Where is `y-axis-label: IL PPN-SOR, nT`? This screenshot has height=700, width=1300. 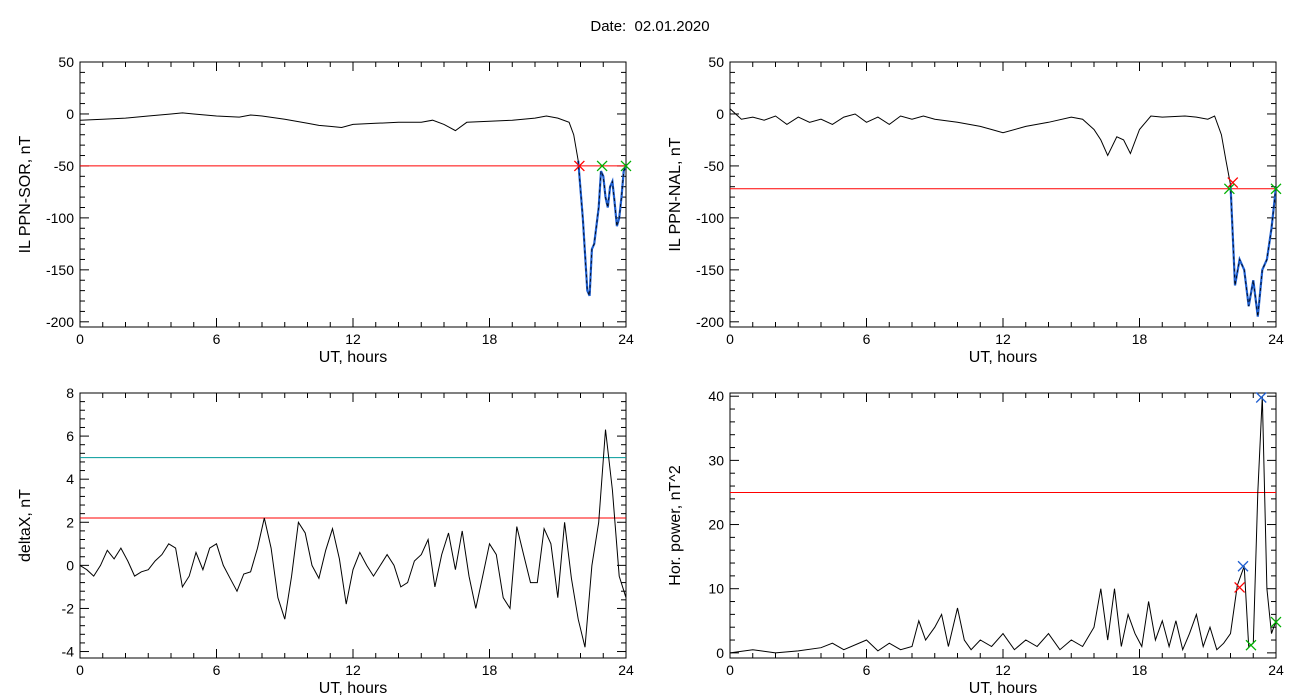
y-axis-label: IL PPN-SOR, nT is located at coordinates (25, 194).